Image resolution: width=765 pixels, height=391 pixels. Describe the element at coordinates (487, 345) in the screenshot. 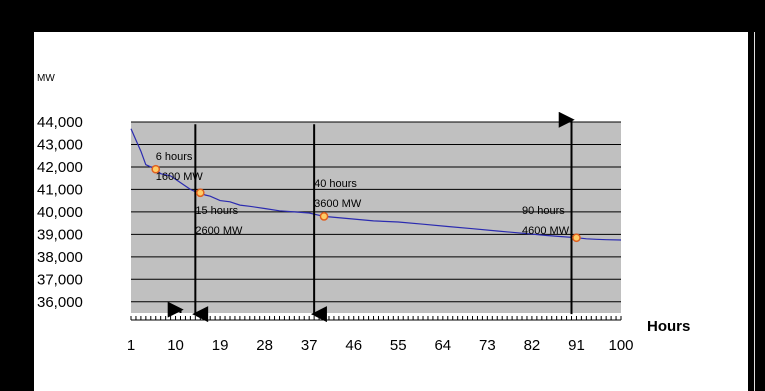

I see `x-tick-label: 73` at that location.